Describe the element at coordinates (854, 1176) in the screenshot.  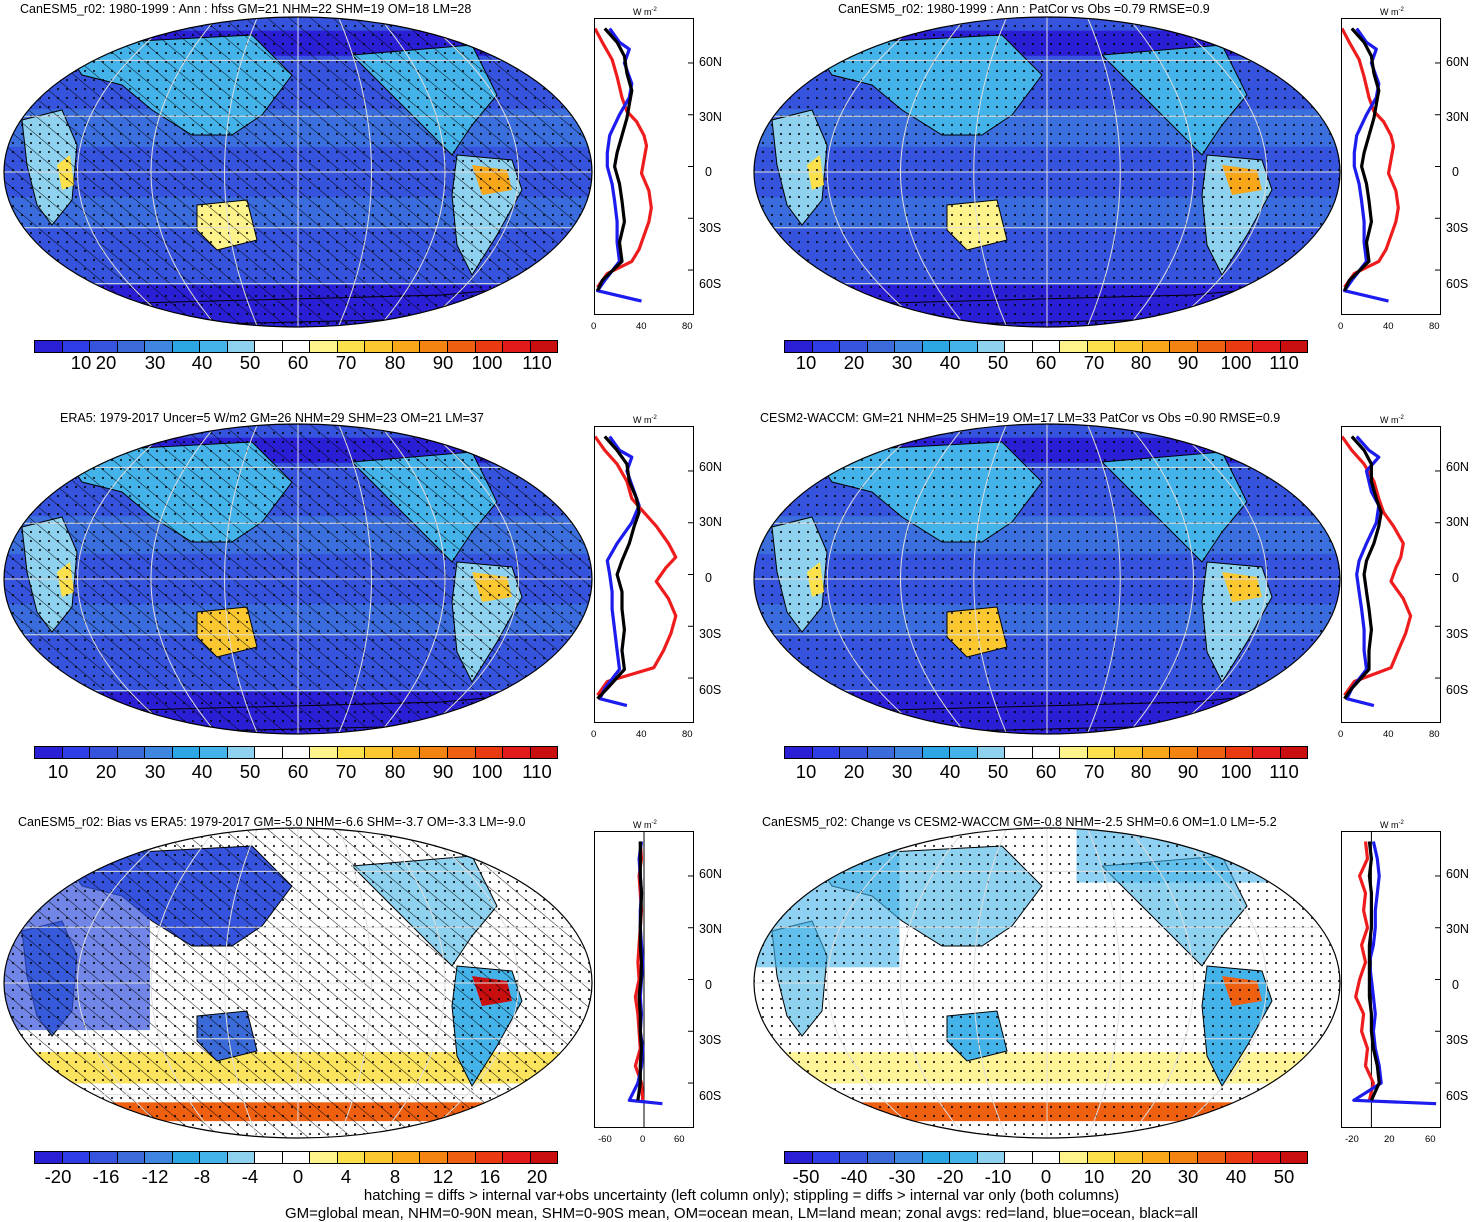
I see `colorbar-tick-label: -40` at that location.